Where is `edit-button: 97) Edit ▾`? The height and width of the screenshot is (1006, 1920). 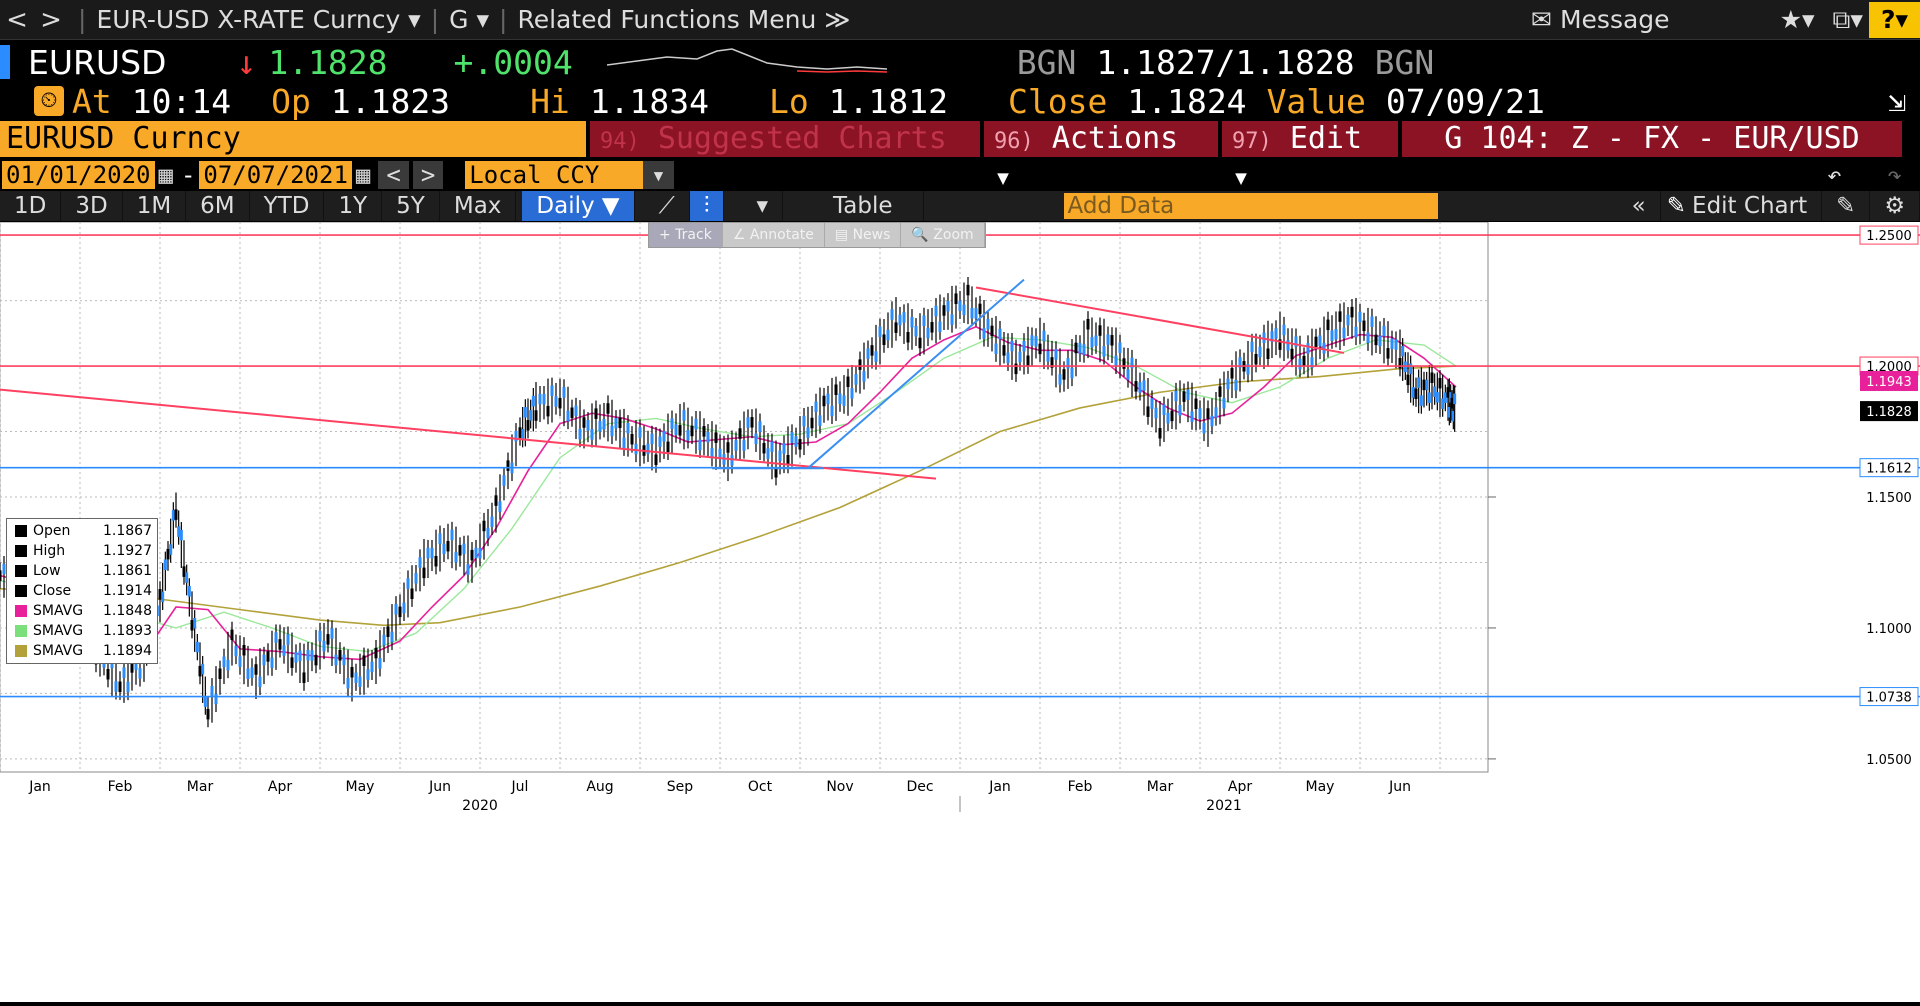
edit-button: 97) Edit ▾ is located at coordinates (1310, 158).